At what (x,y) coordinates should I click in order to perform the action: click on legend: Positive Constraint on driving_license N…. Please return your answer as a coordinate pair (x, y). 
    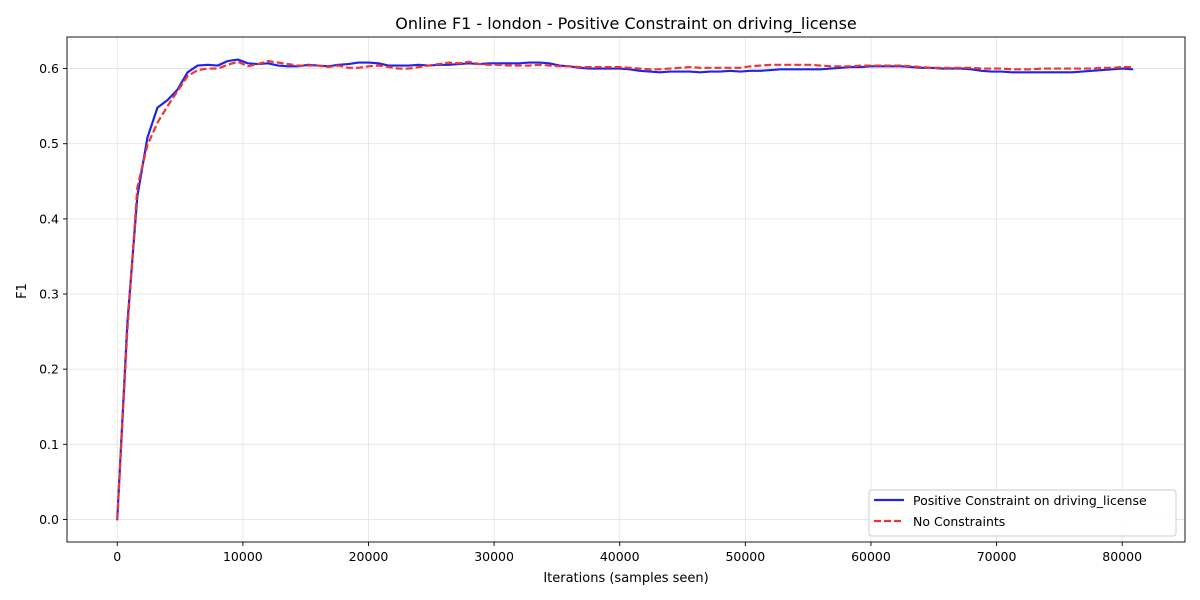
    Looking at the image, I should click on (1022, 513).